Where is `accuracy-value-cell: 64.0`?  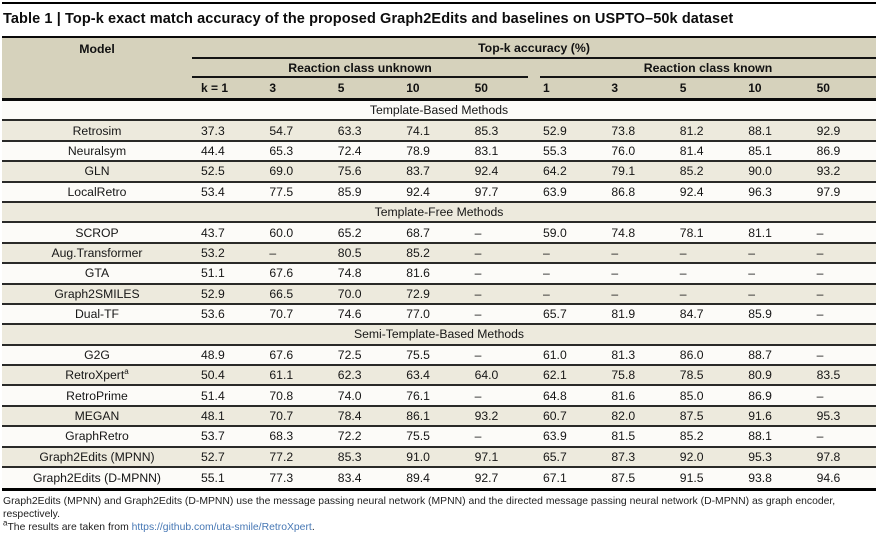 accuracy-value-cell: 64.0 is located at coordinates (486, 375).